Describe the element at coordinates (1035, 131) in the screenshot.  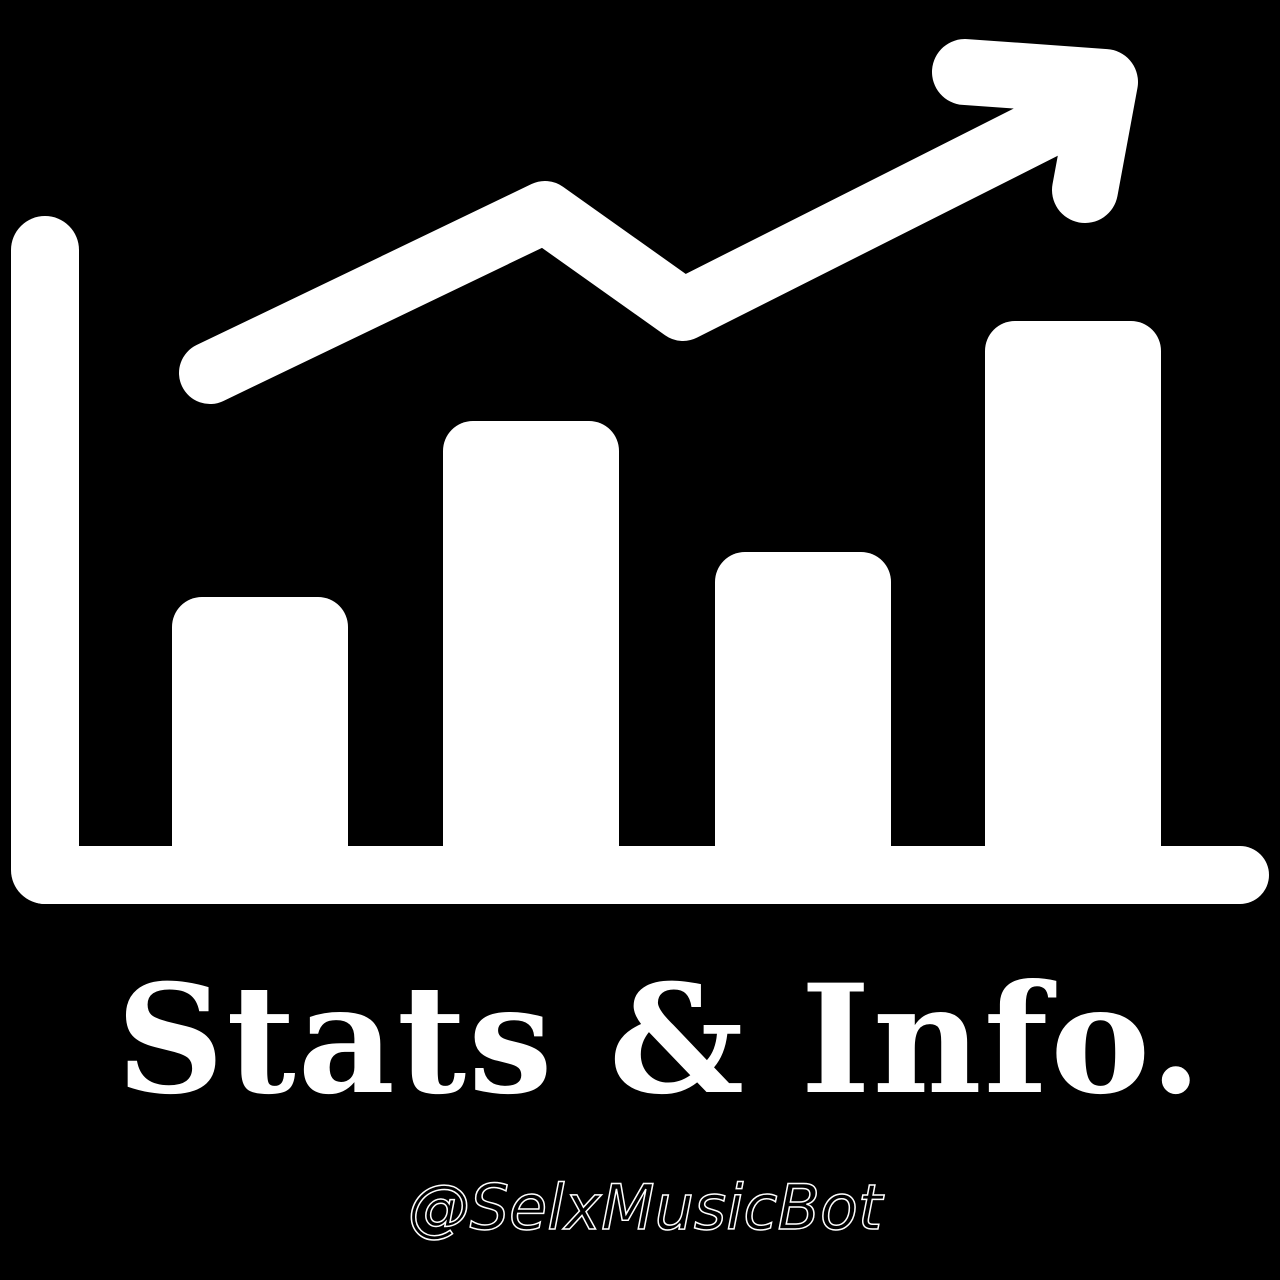
I see `trend-arrowhead` at that location.